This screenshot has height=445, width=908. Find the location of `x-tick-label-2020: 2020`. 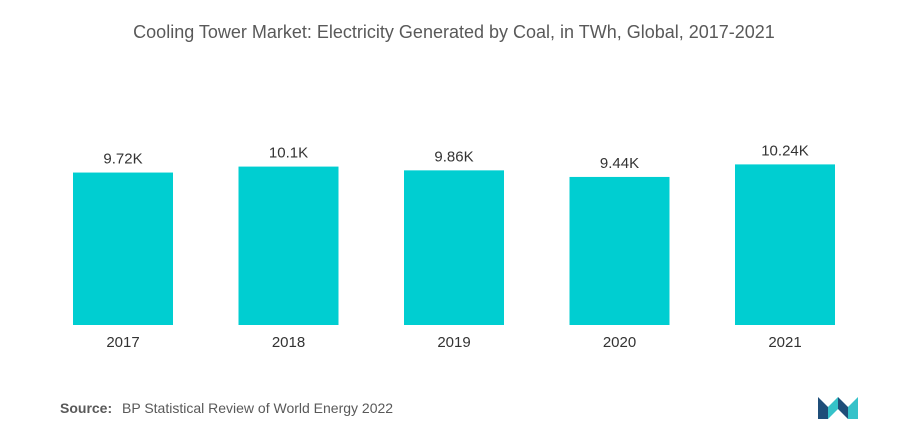

x-tick-label-2020: 2020 is located at coordinates (619, 342).